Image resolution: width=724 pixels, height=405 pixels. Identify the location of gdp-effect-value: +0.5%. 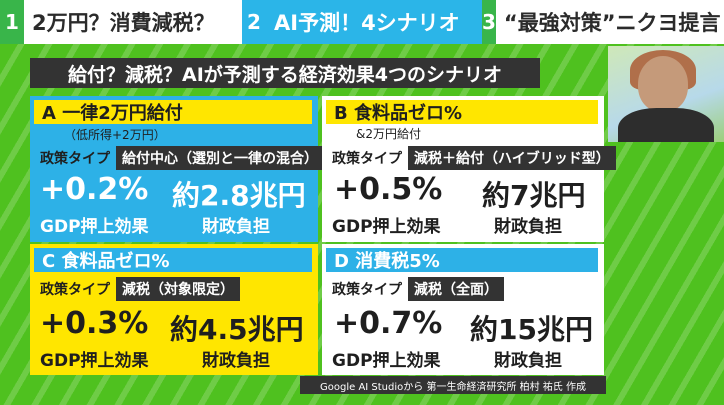
(388, 189).